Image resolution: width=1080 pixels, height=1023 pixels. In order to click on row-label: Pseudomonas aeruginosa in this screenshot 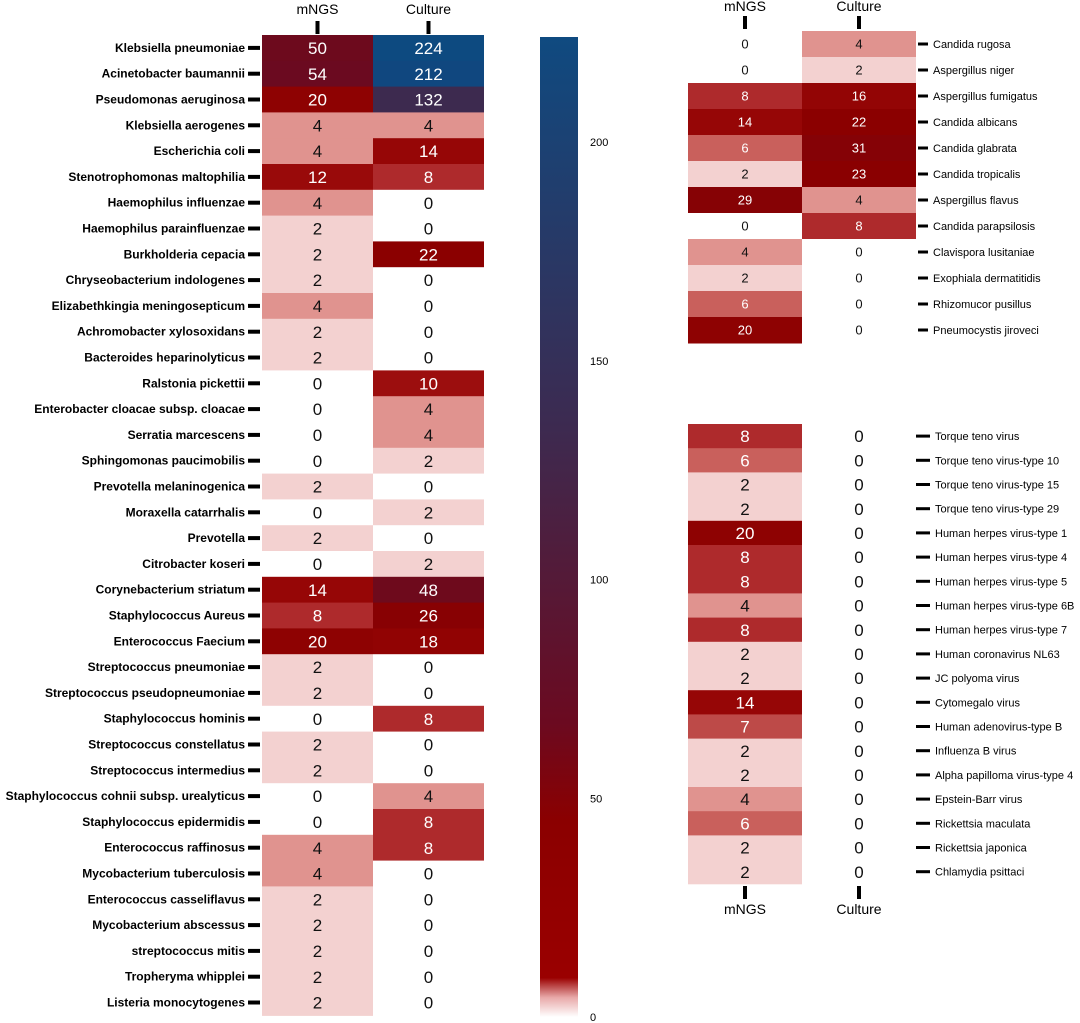, I will do `click(171, 100)`.